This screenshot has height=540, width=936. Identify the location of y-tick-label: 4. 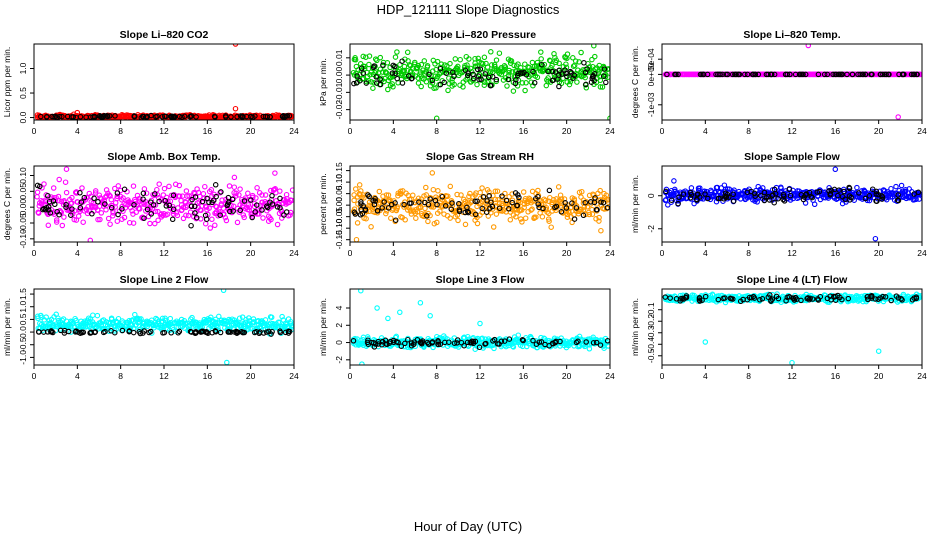
(339, 307).